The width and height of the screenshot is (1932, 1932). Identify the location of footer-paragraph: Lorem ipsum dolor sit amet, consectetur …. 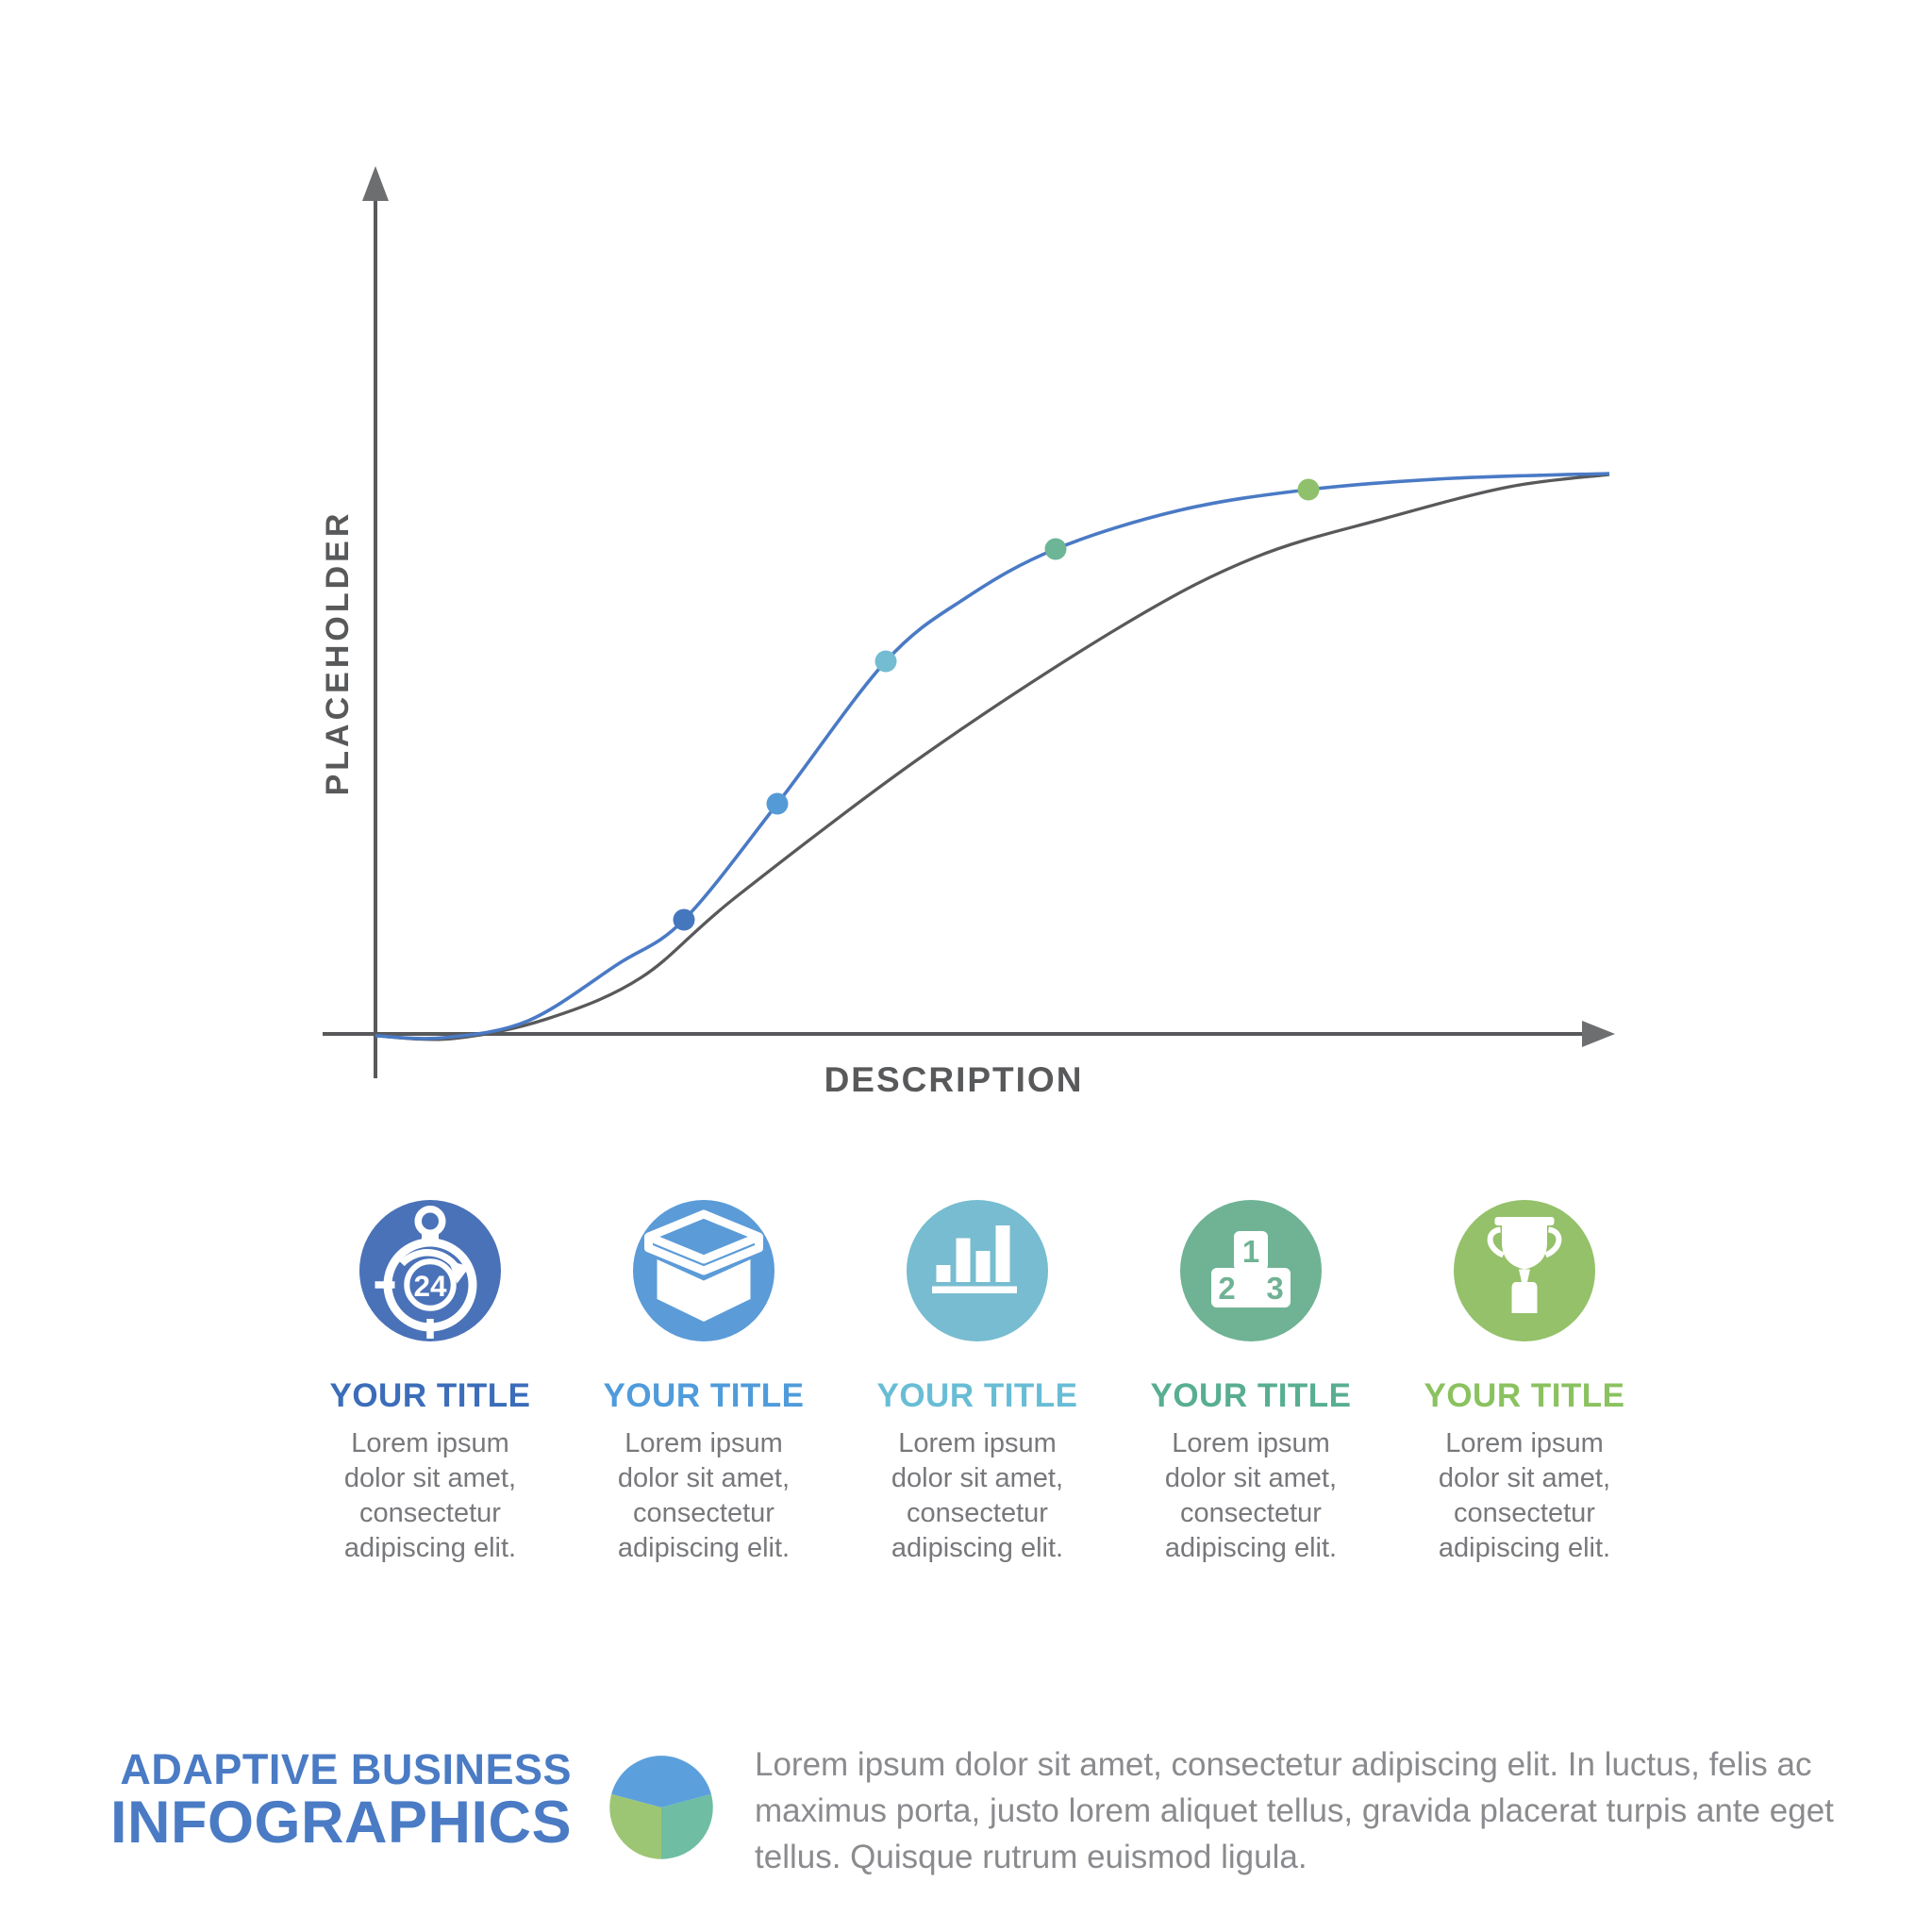
(1294, 1811).